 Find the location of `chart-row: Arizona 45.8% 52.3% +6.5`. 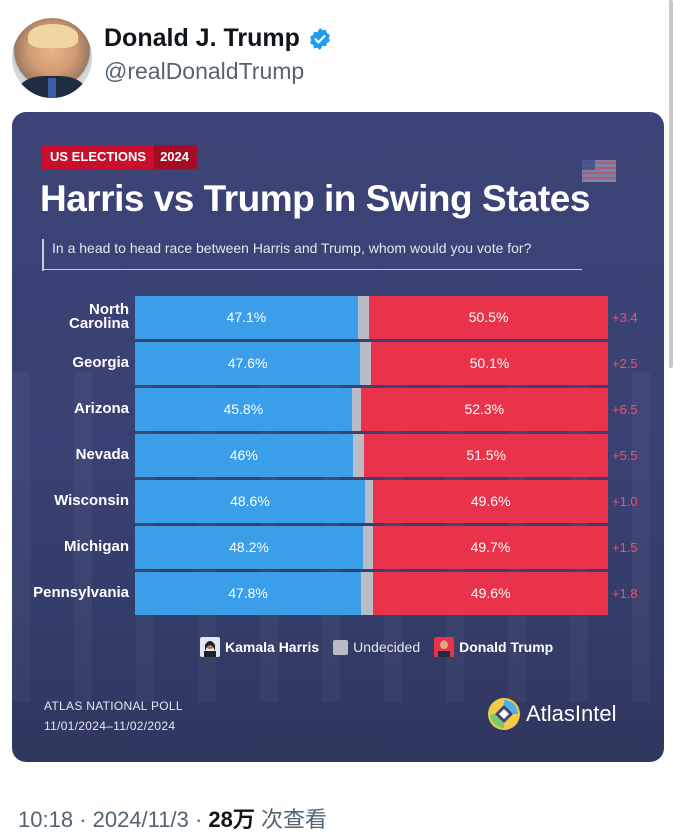

chart-row: Arizona 45.8% 52.3% +6.5 is located at coordinates (338, 409).